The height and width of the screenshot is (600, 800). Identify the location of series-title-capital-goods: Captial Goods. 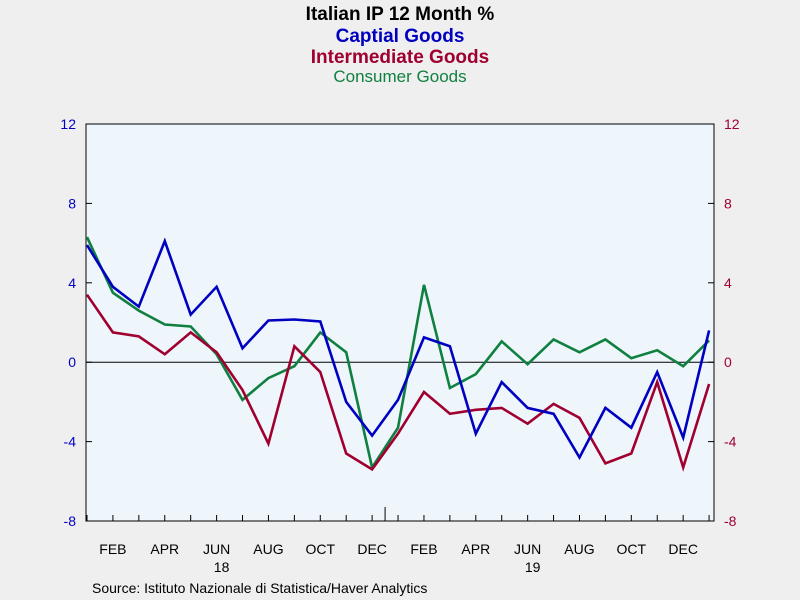
(400, 36).